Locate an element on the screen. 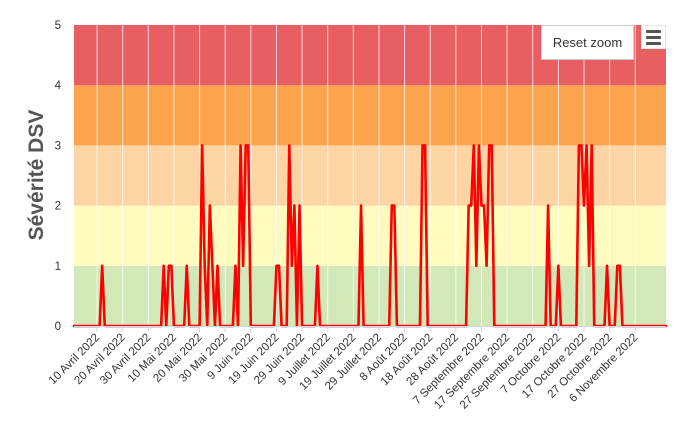  y-tick-label: 4 is located at coordinates (58, 86).